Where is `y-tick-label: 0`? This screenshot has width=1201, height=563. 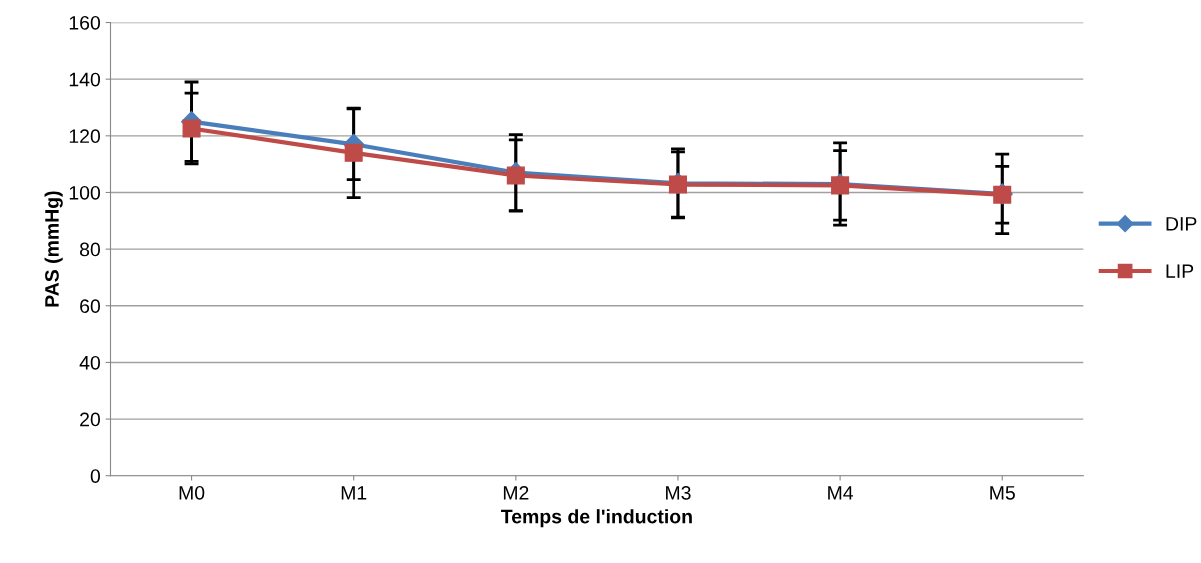
y-tick-label: 0 is located at coordinates (95, 476).